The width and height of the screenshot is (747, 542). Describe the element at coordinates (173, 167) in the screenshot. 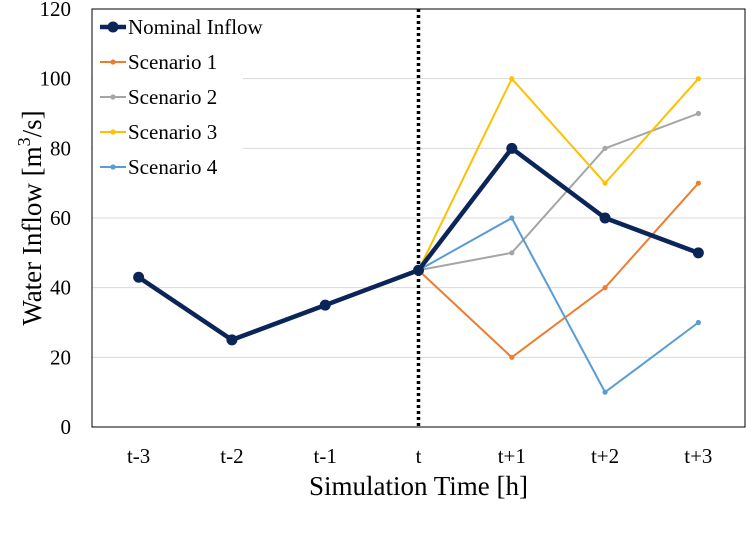

I see `legend-label: Scenario 4` at that location.